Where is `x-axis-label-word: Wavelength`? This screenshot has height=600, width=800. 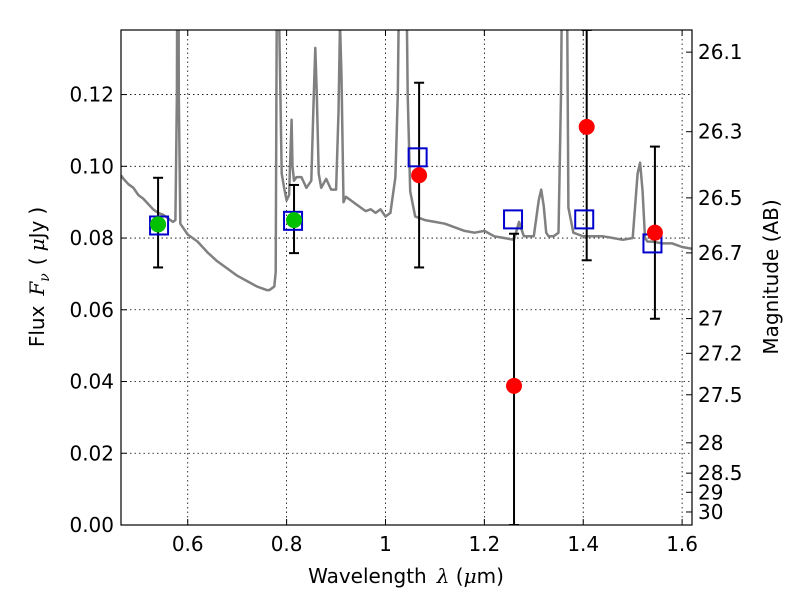
x-axis-label-word: Wavelength is located at coordinates (367, 576).